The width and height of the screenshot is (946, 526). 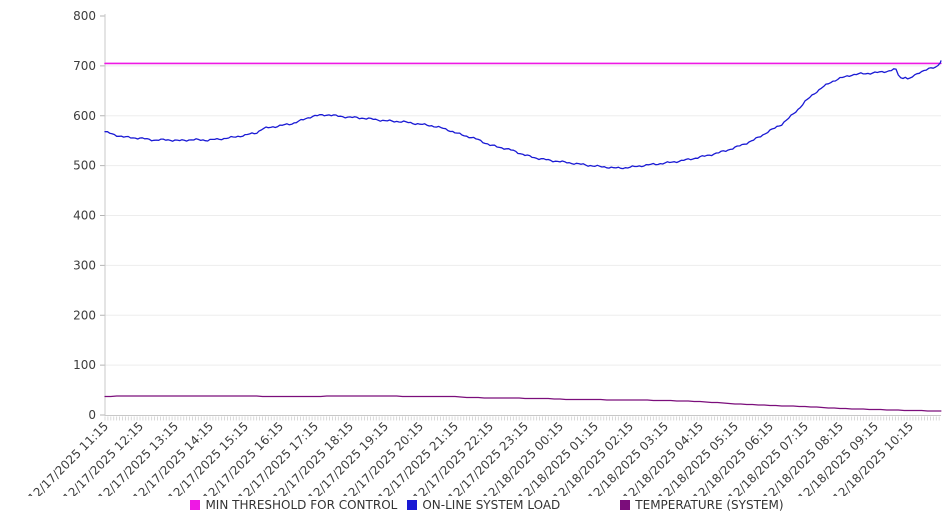 I want to click on x-axis-minor-ticks, so click(x=522, y=418).